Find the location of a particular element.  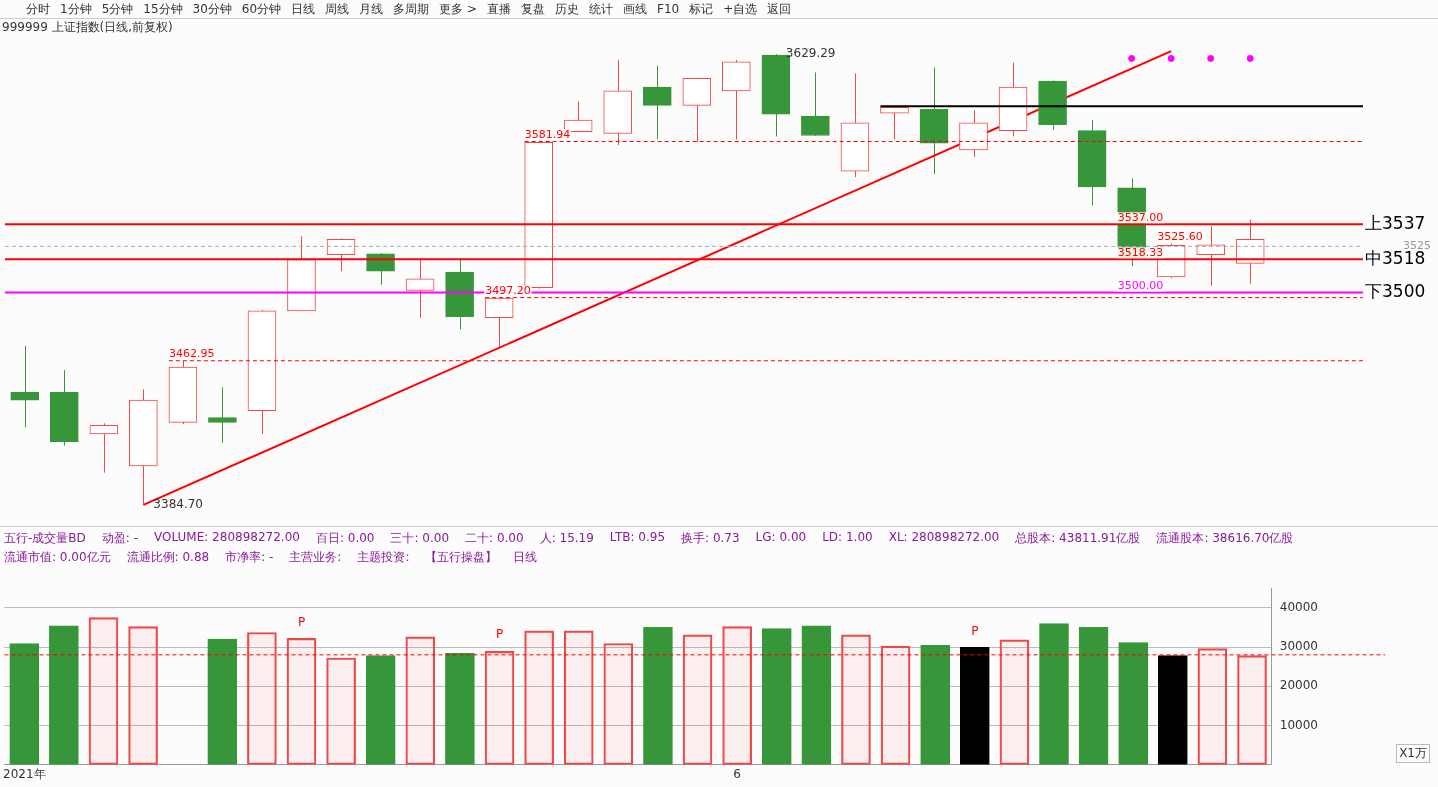

text: 动盈: - is located at coordinates (119, 538).